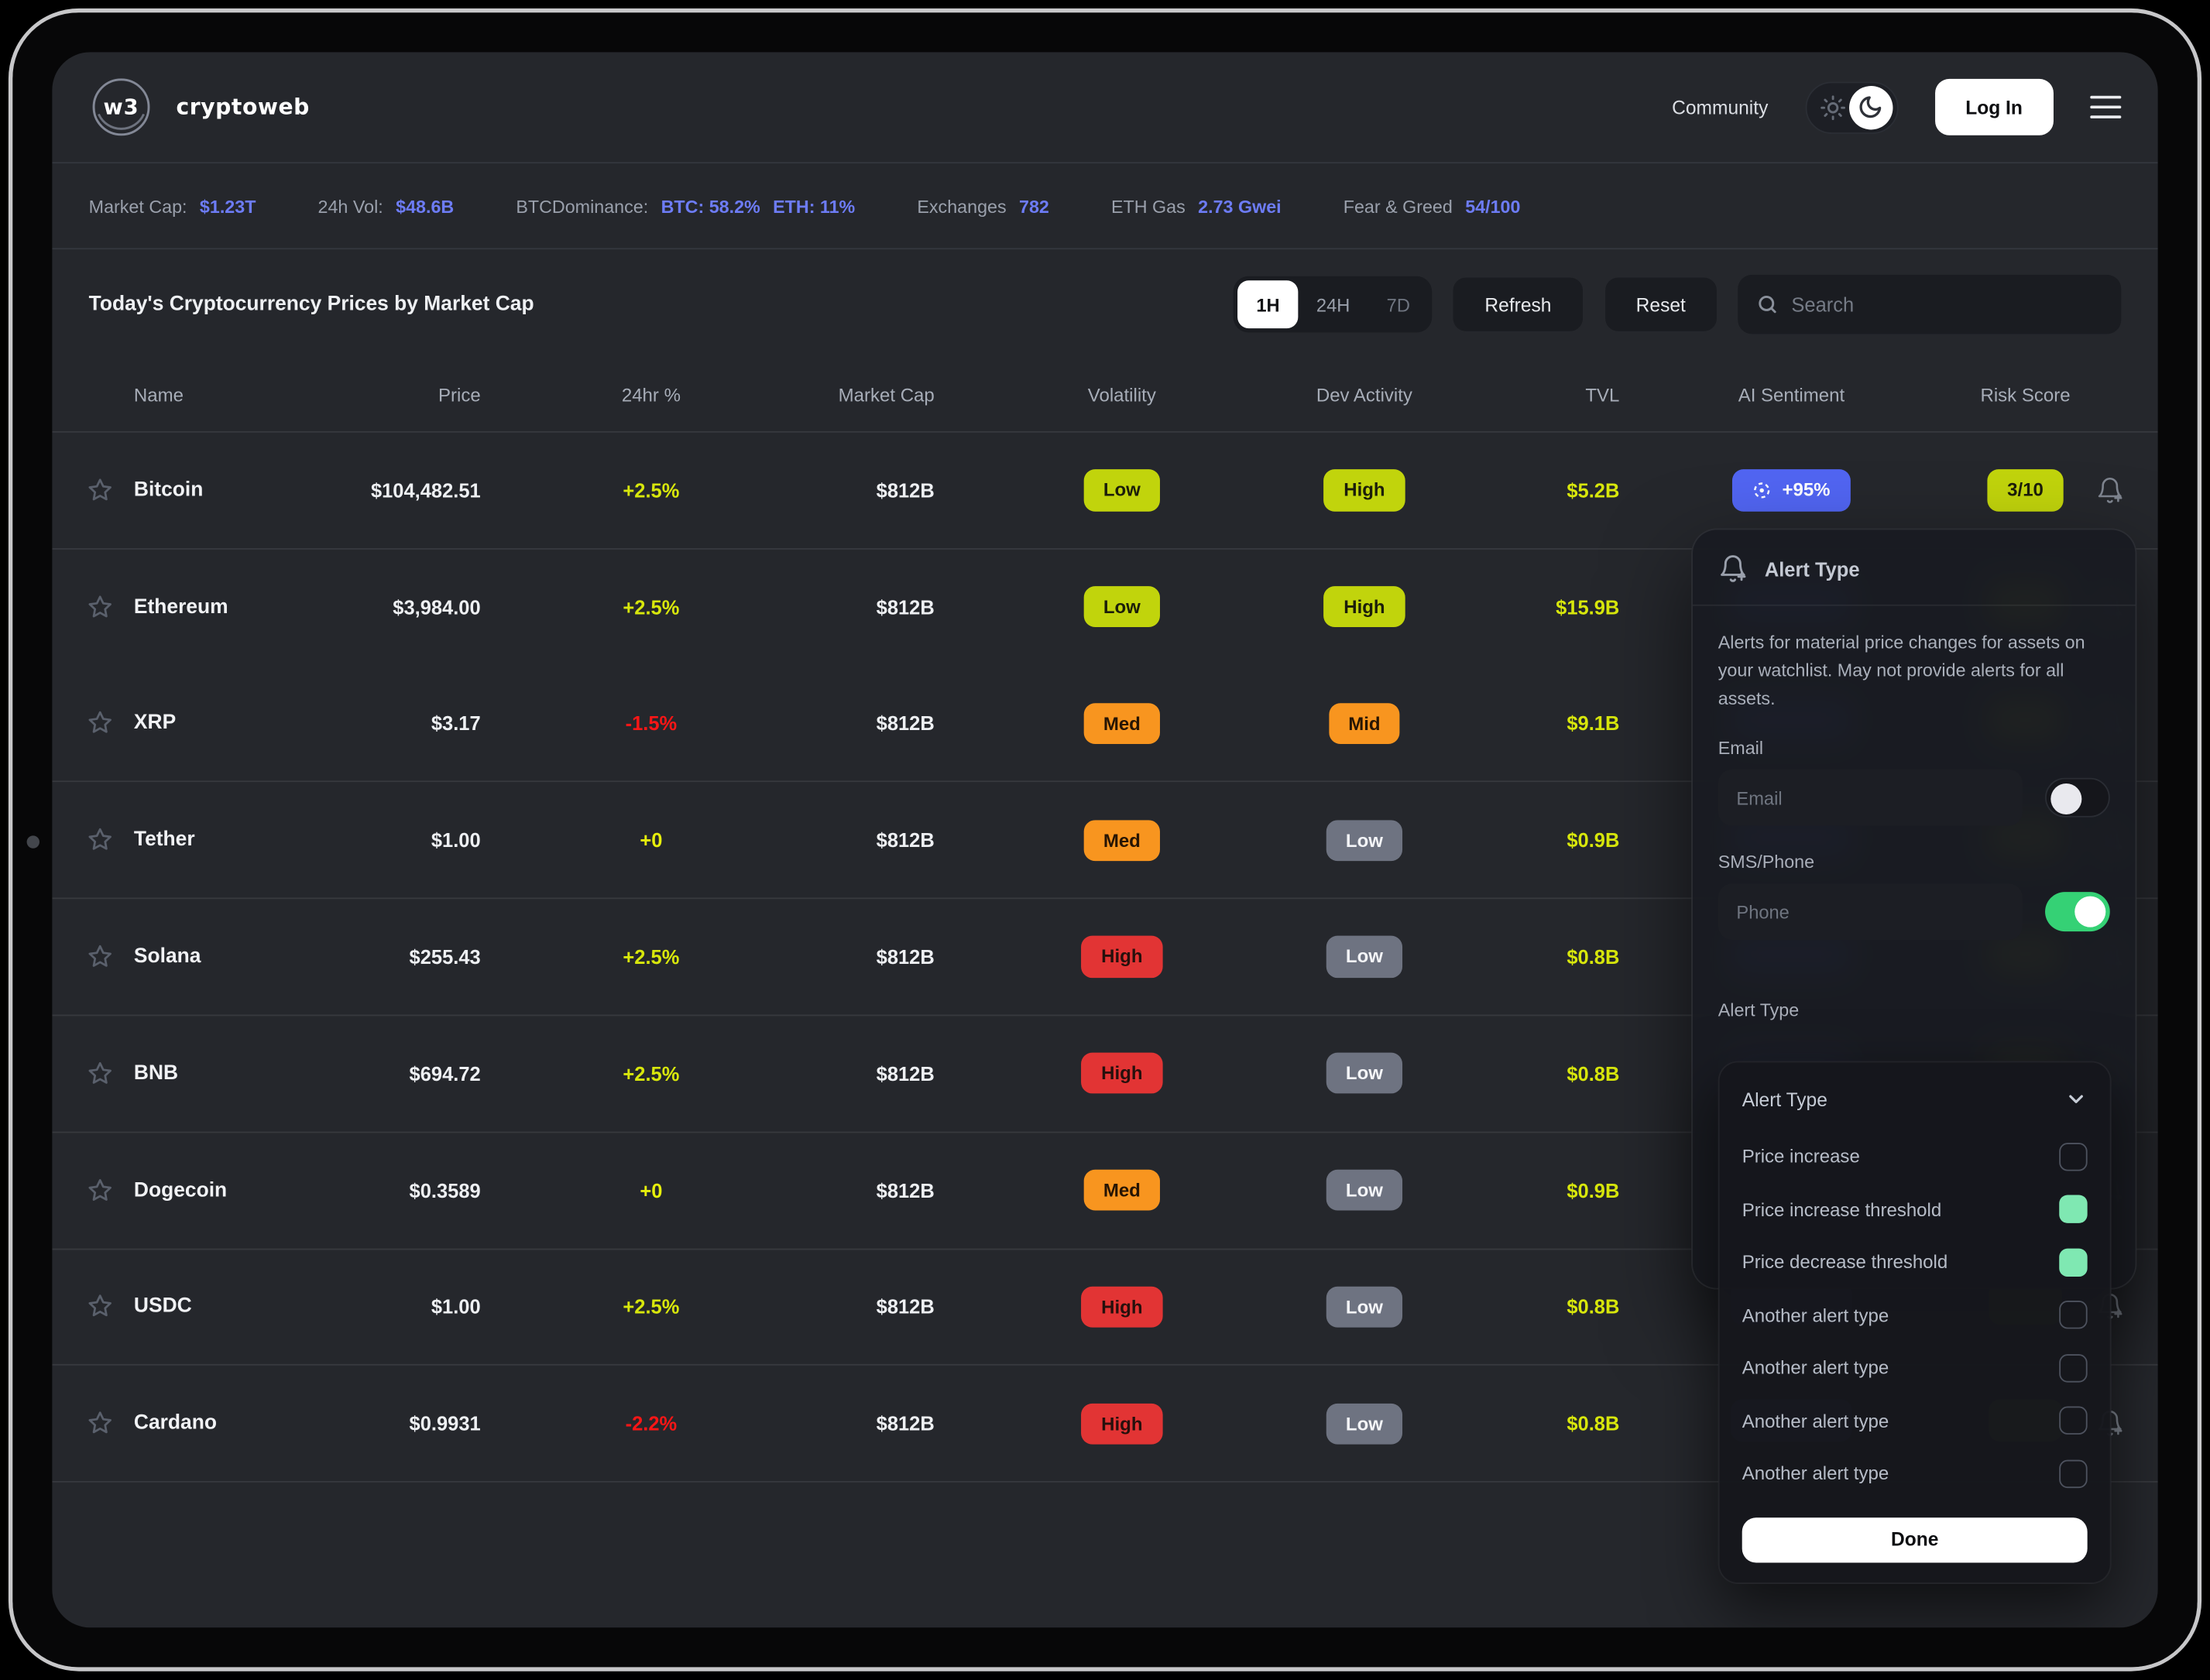 This screenshot has height=1680, width=2210. Describe the element at coordinates (137, 206) in the screenshot. I see `stat-label: Market Cap:` at that location.